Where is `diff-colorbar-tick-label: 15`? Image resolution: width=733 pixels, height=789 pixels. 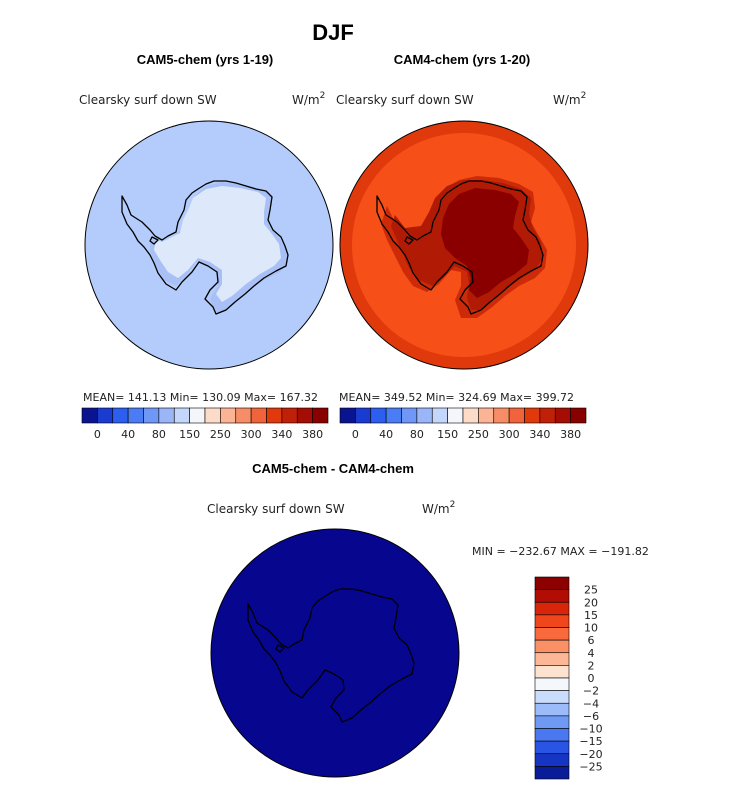
diff-colorbar-tick-label: 15 is located at coordinates (591, 615).